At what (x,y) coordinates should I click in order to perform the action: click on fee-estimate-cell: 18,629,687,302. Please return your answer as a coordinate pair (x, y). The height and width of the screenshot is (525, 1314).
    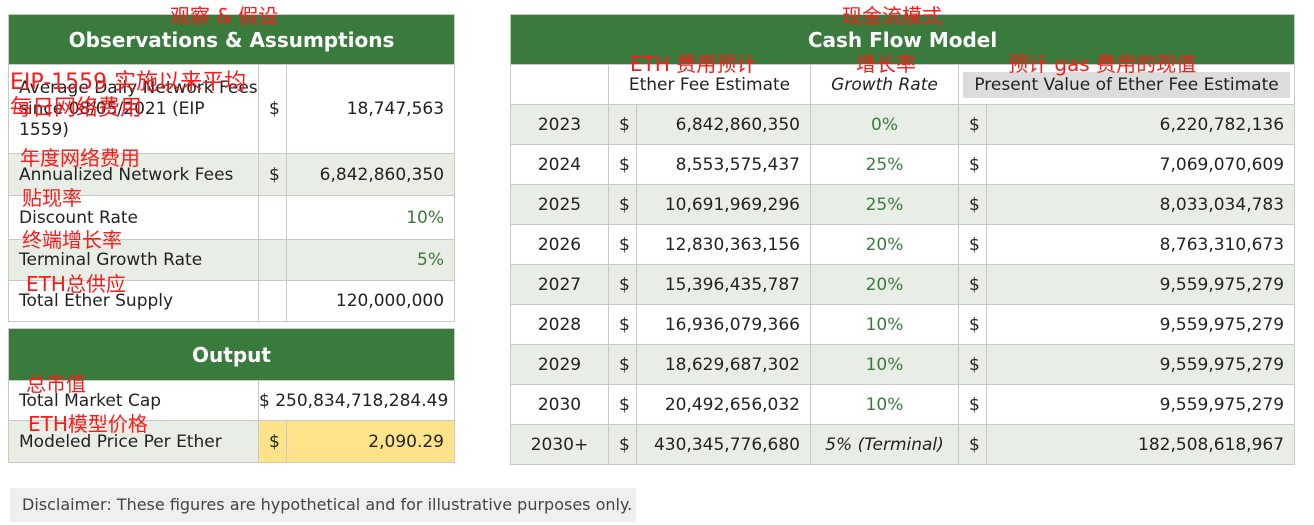
    Looking at the image, I should click on (723, 364).